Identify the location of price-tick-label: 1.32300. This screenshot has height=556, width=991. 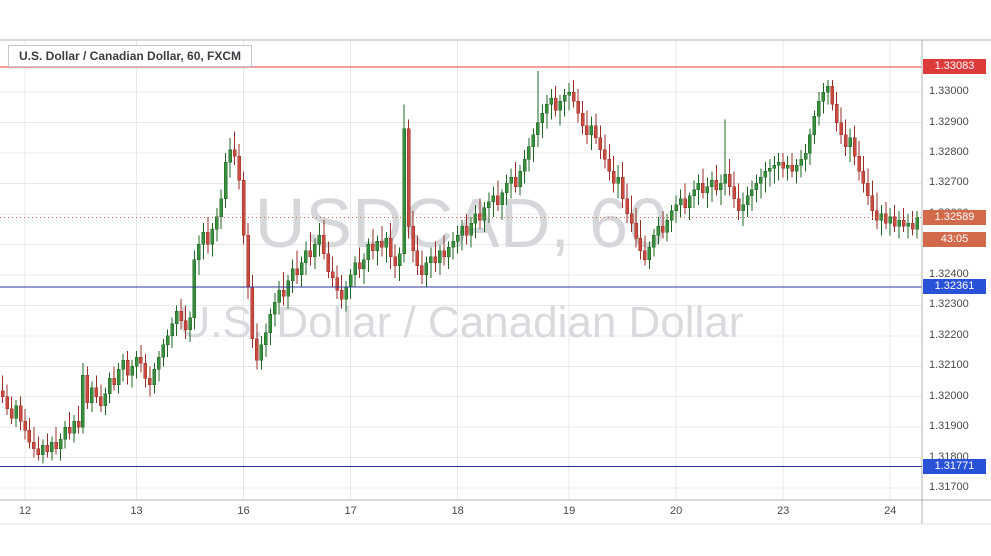
(949, 304).